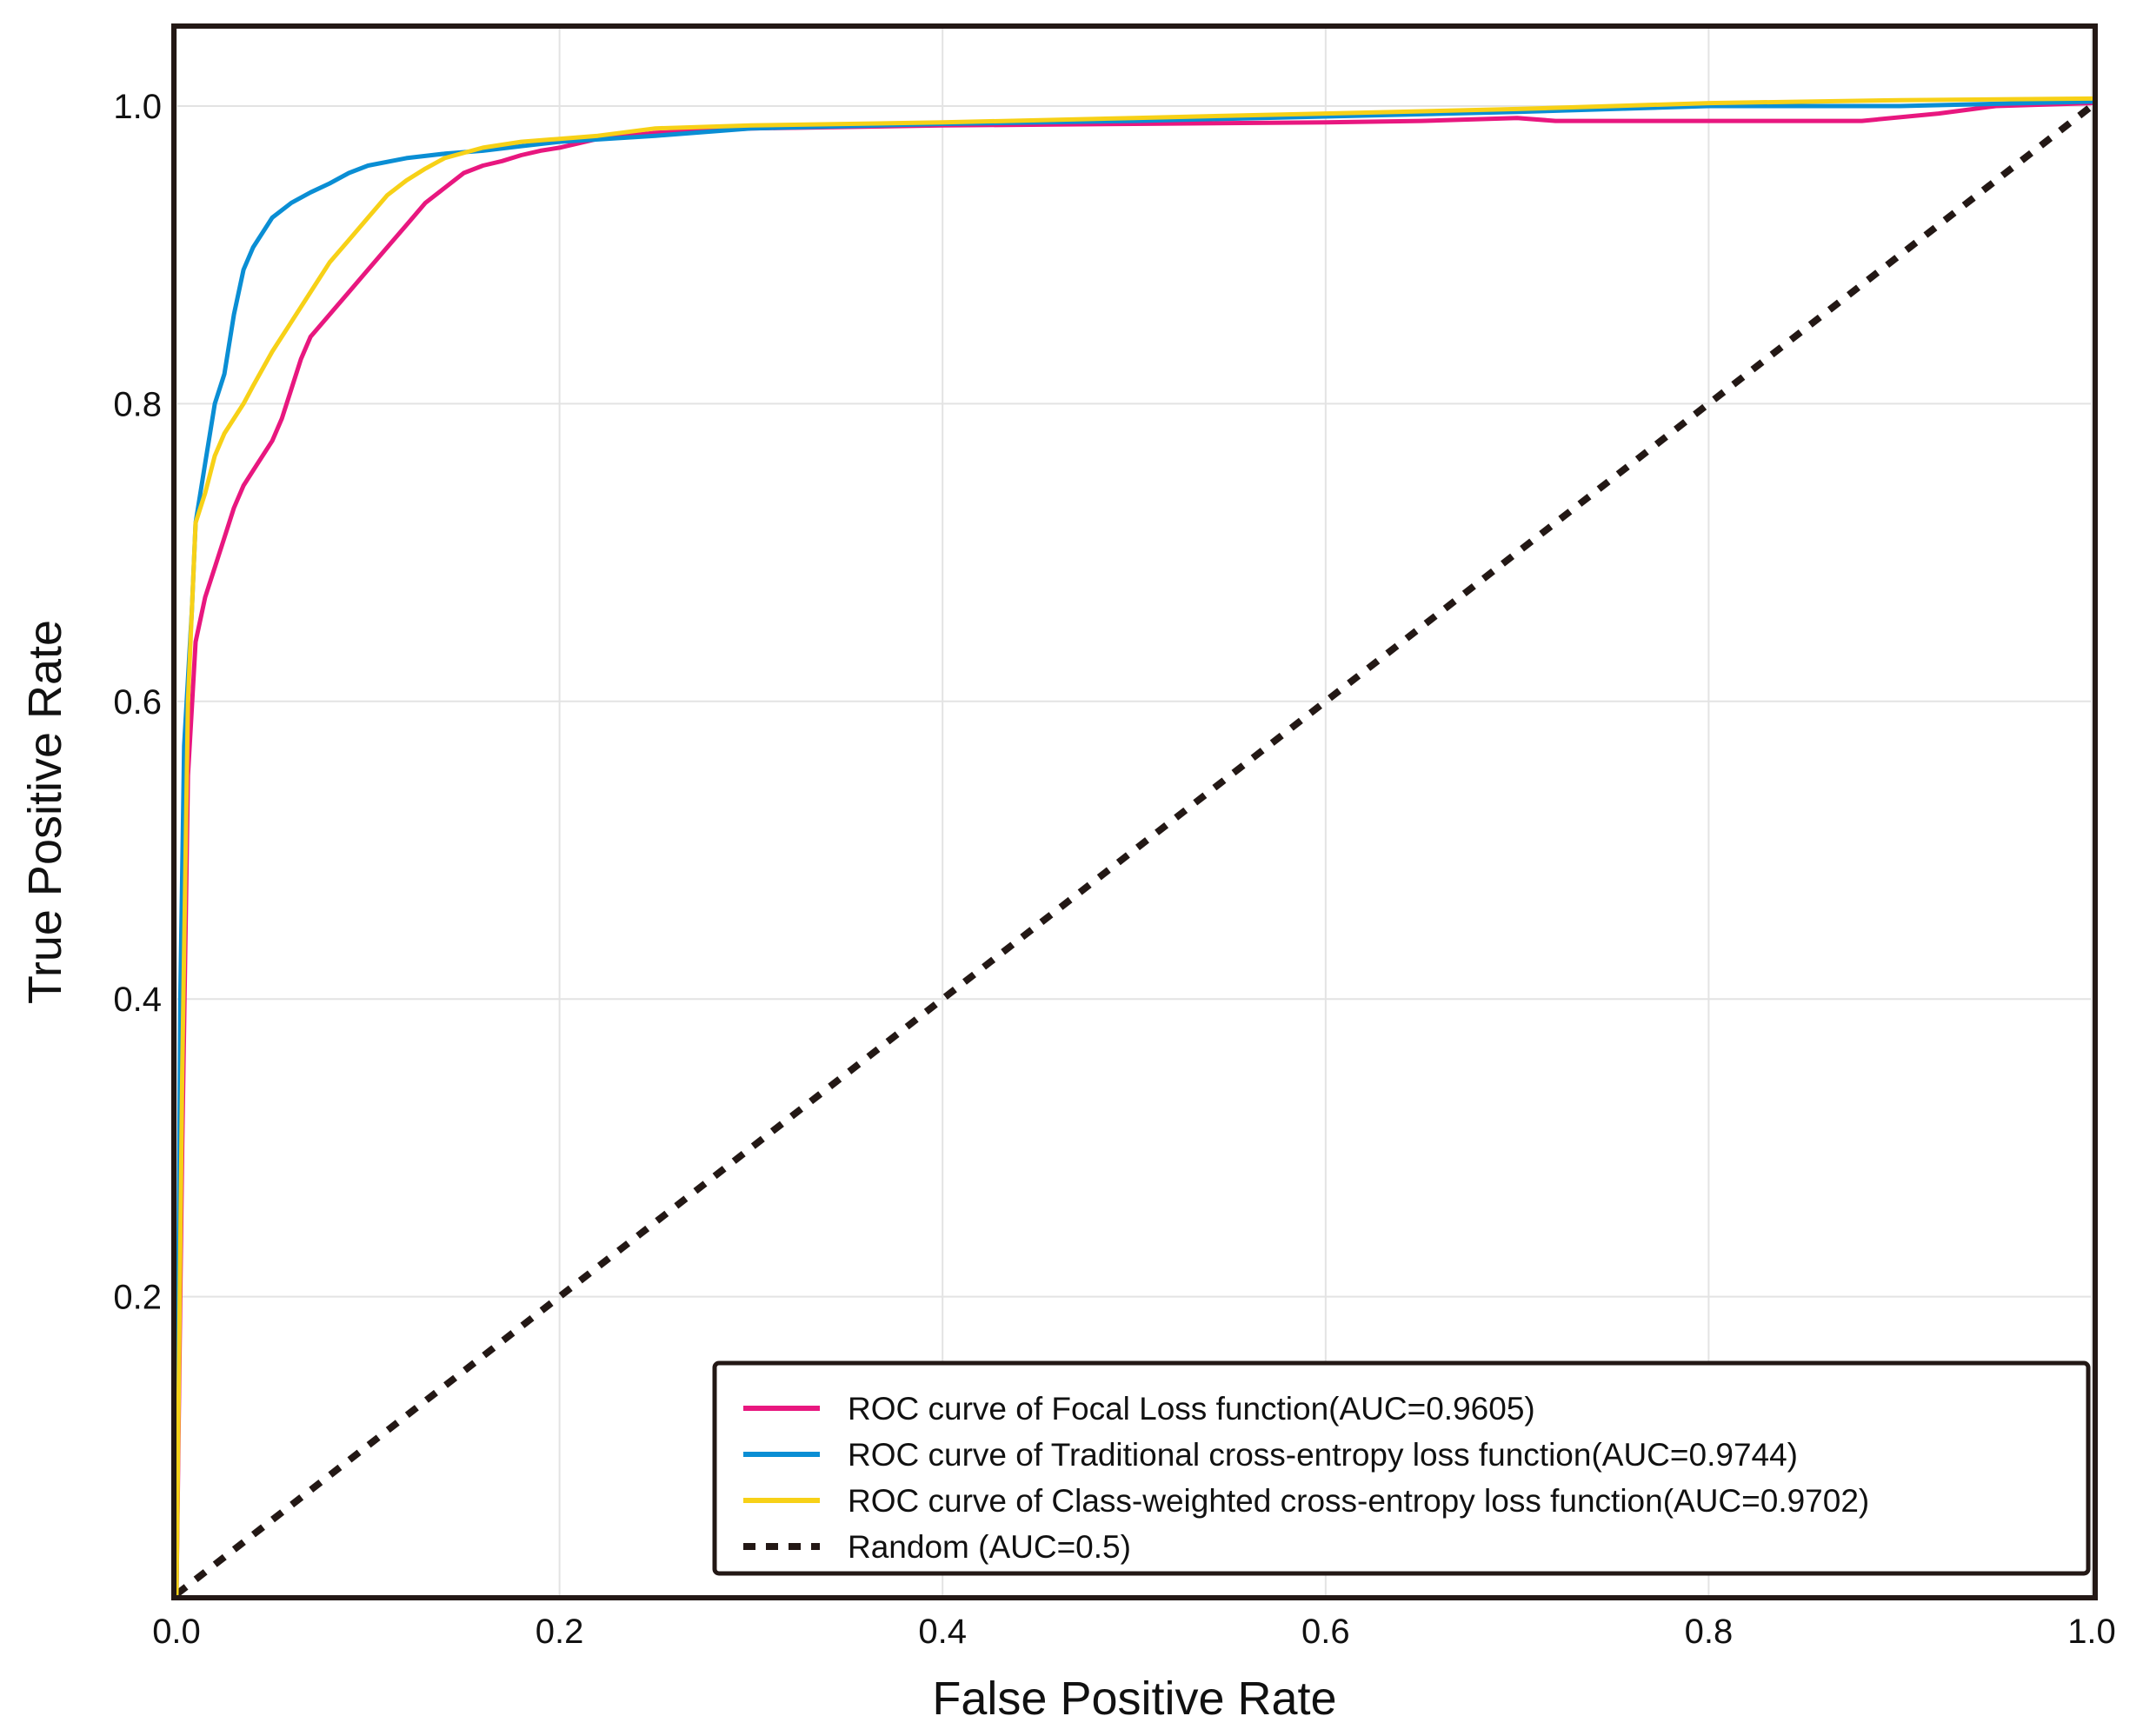  Describe the element at coordinates (137, 702) in the screenshot. I see `y-tick-label: 0.6` at that location.